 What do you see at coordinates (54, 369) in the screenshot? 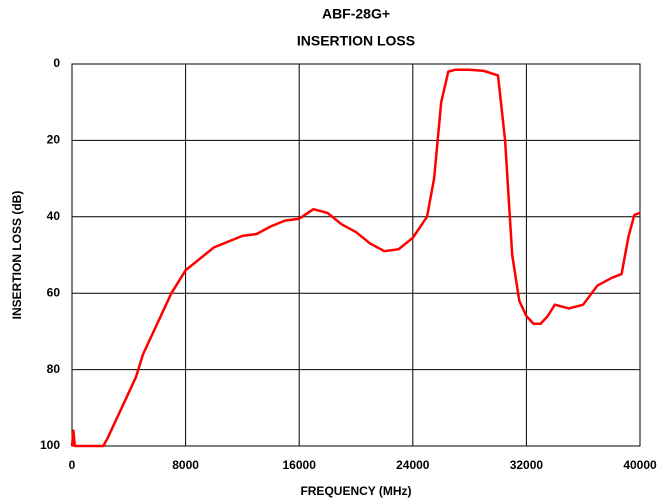
I see `y-tick-label: 80` at bounding box center [54, 369].